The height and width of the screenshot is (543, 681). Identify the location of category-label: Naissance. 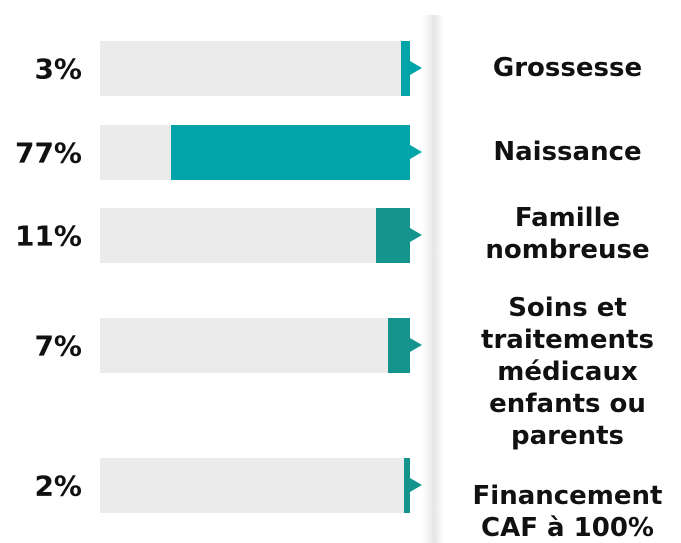
(567, 152).